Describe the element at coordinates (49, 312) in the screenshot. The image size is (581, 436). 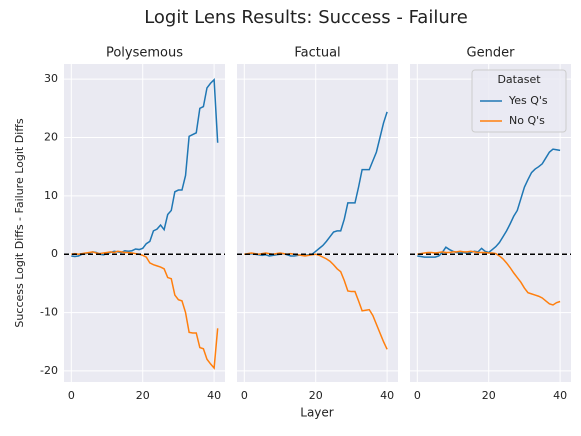
I see `y-tick-label: -10` at that location.